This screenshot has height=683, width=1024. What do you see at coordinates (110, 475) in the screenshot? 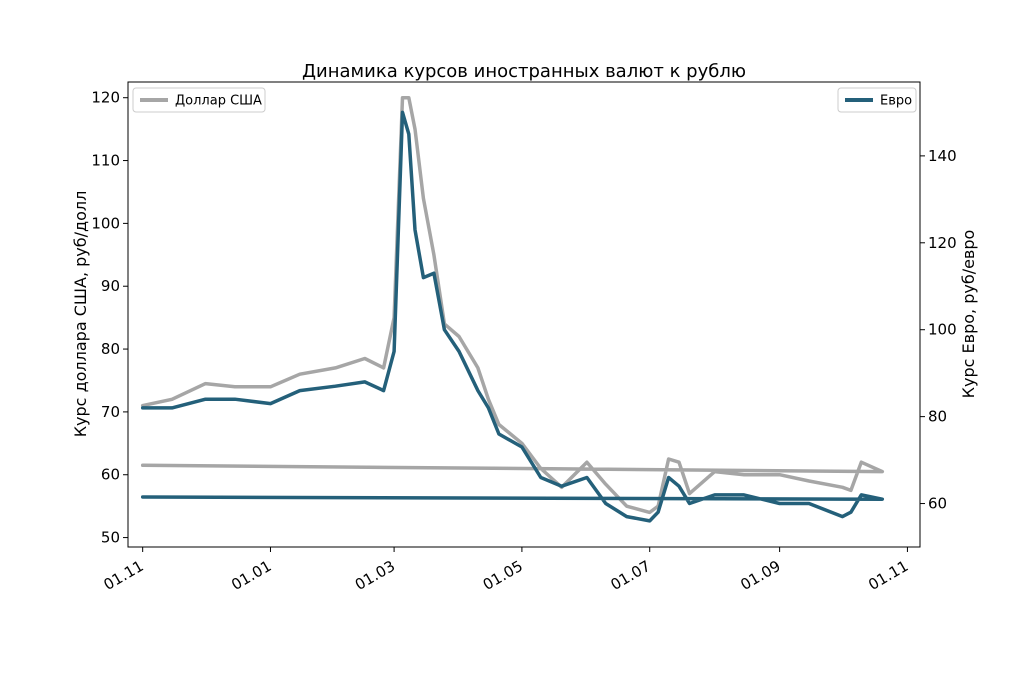
I see `y-left-tick-label: 60` at bounding box center [110, 475].